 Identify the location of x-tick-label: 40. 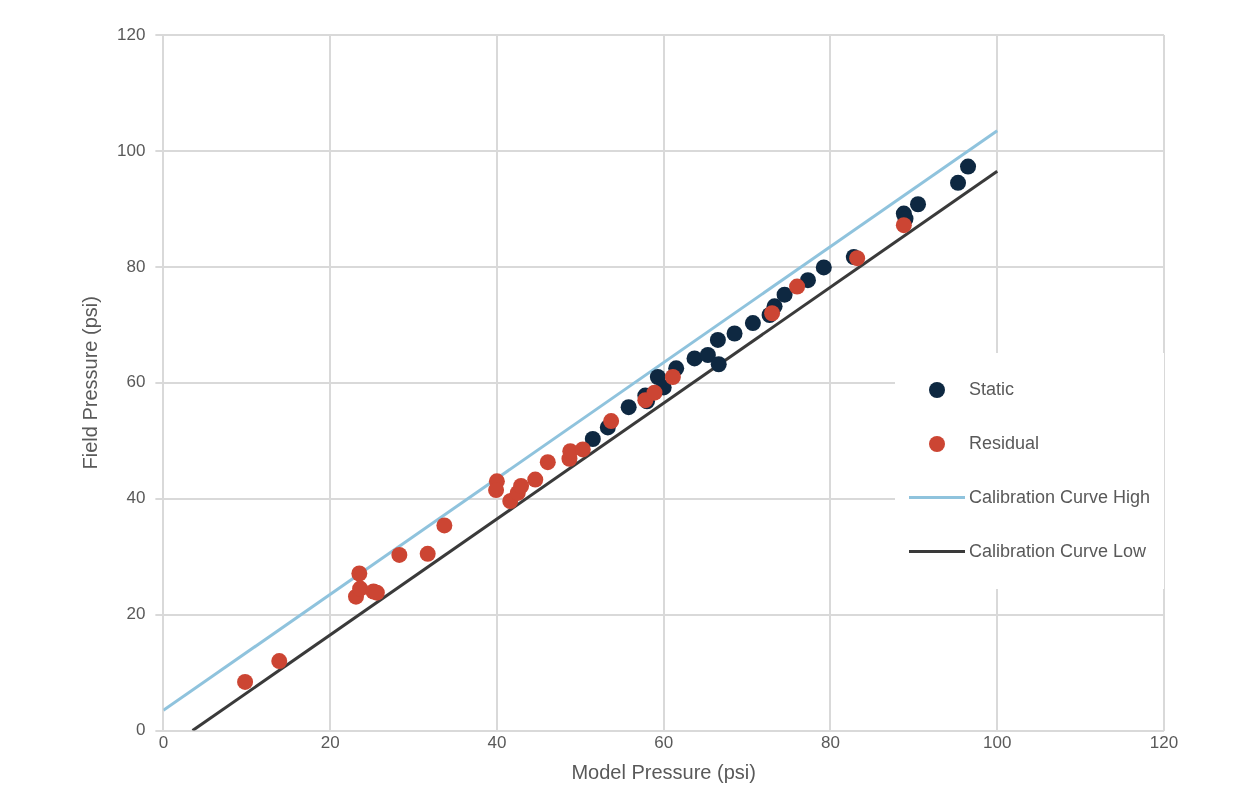
(497, 743).